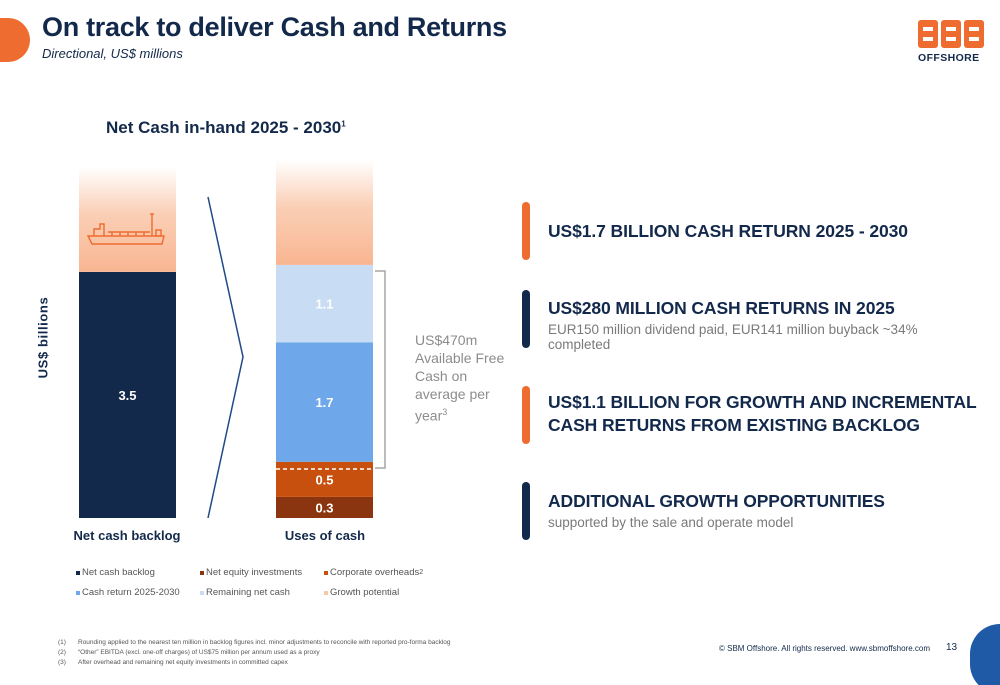 The width and height of the screenshot is (1000, 685). I want to click on bar-value-label: 3.5, so click(127, 395).